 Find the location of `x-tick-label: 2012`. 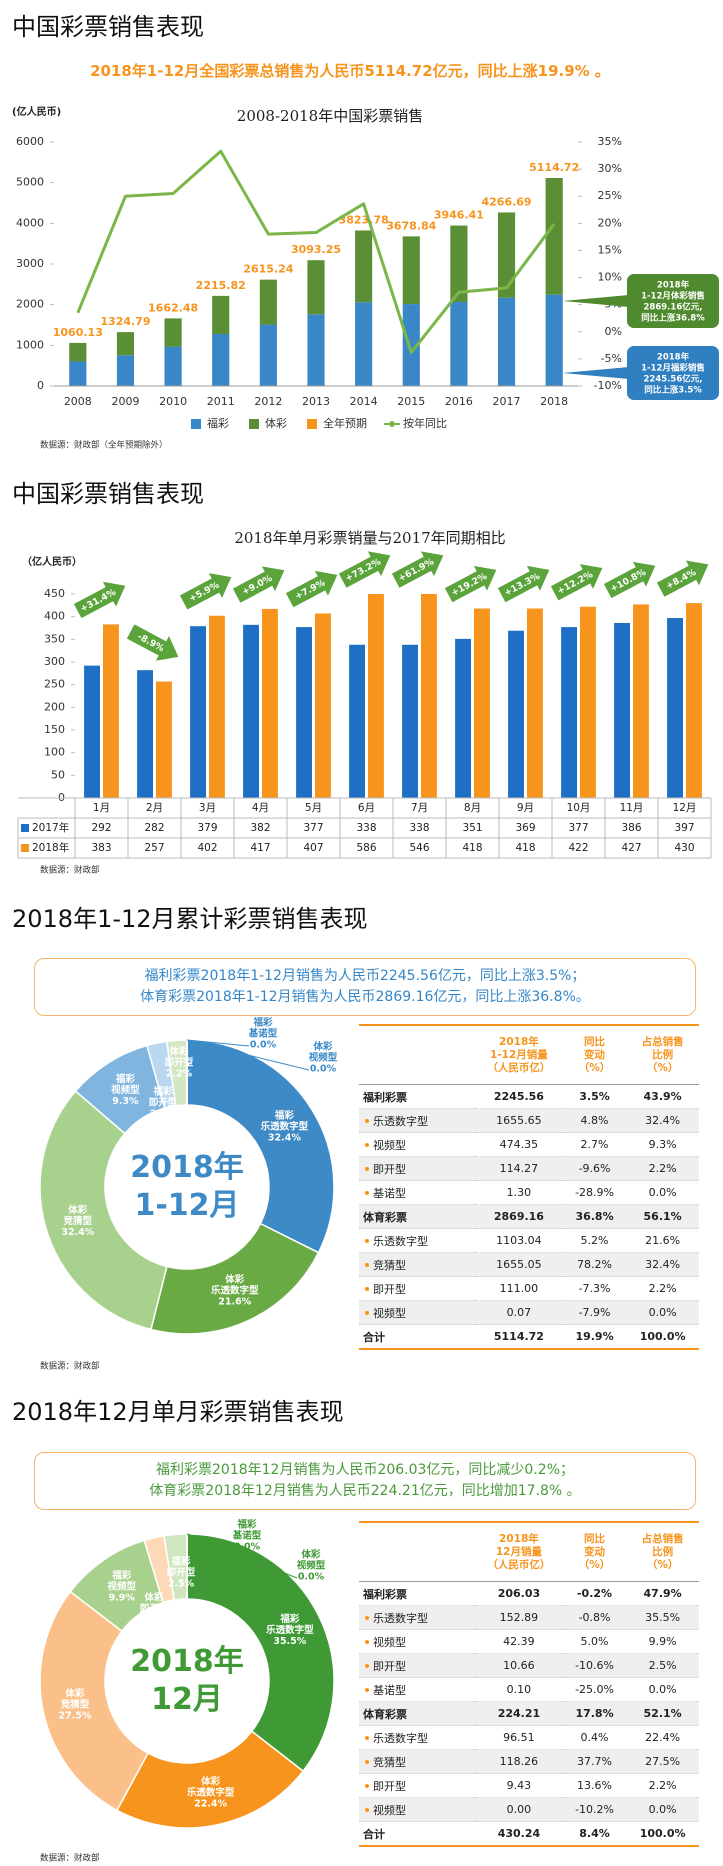

x-tick-label: 2012 is located at coordinates (268, 401).